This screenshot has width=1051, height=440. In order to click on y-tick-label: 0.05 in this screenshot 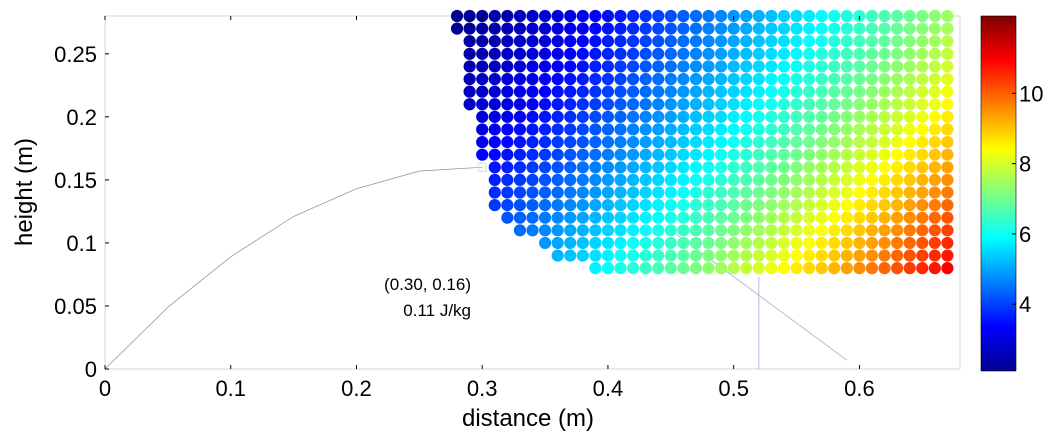, I will do `click(75, 306)`.